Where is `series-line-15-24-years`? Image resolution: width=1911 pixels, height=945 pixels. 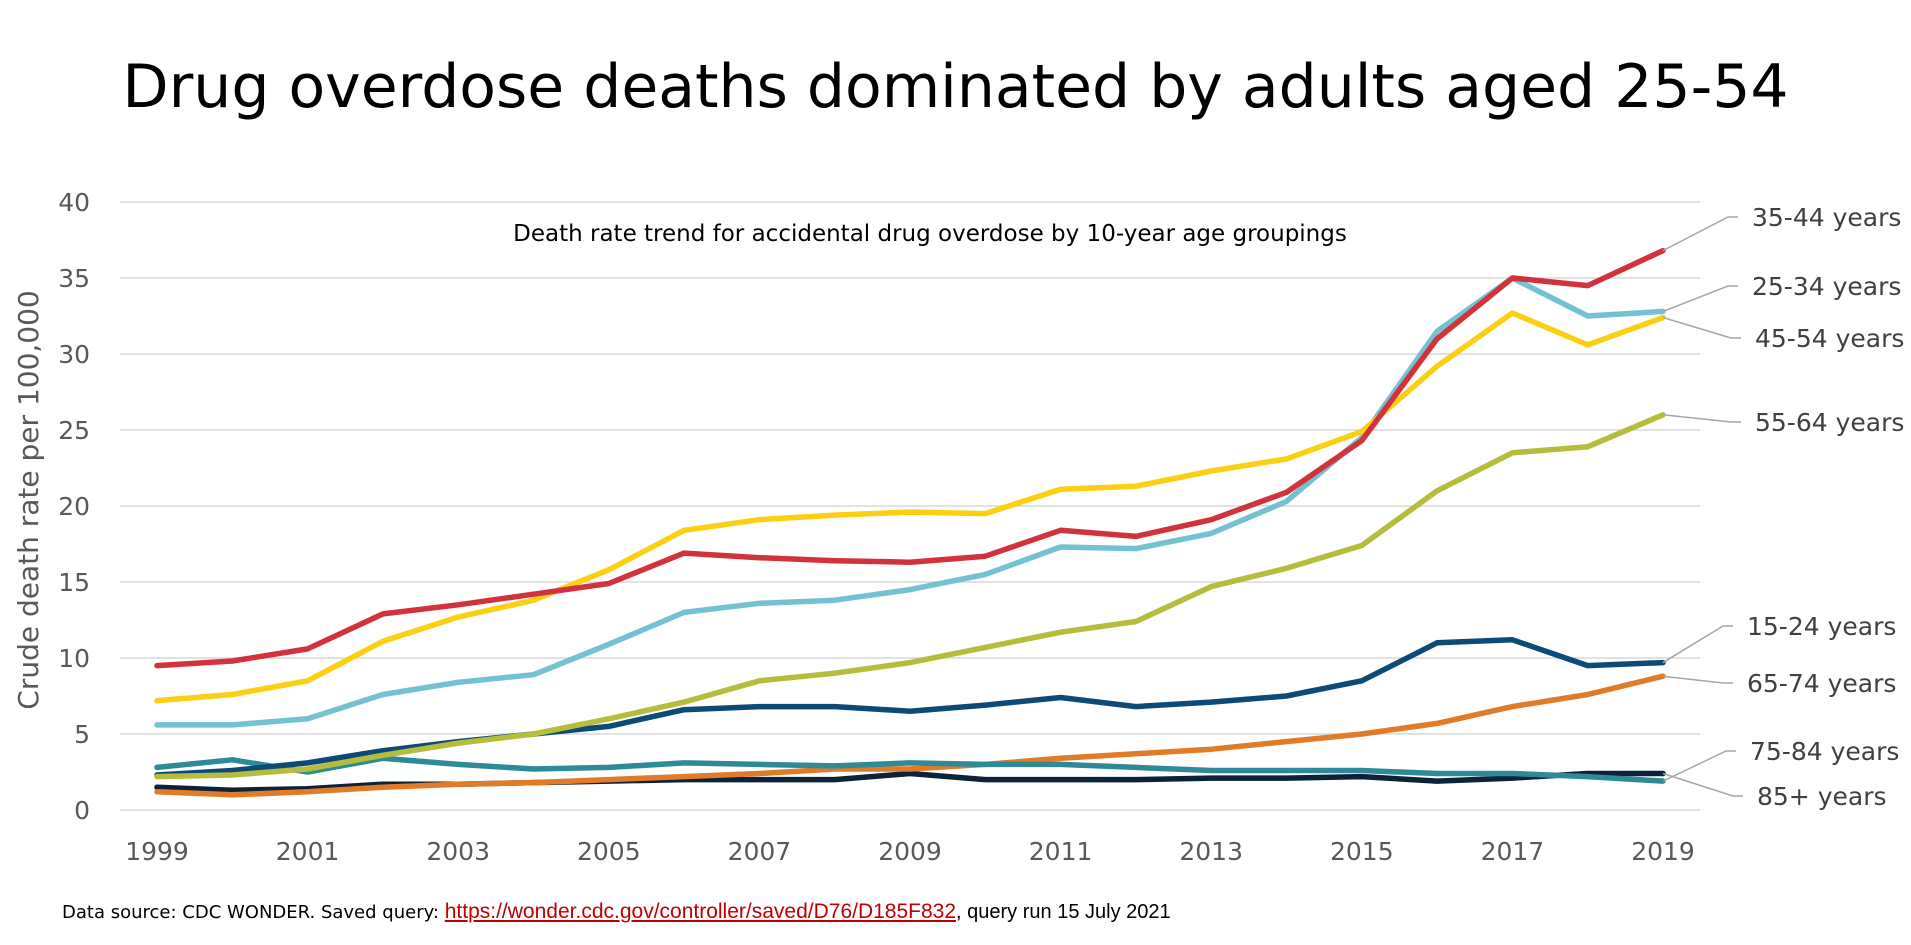
series-line-15-24-years is located at coordinates (910, 707).